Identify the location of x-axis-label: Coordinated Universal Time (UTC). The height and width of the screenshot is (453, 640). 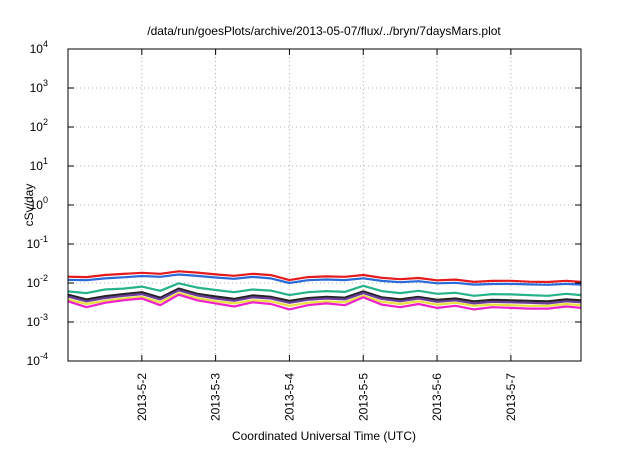
(324, 436).